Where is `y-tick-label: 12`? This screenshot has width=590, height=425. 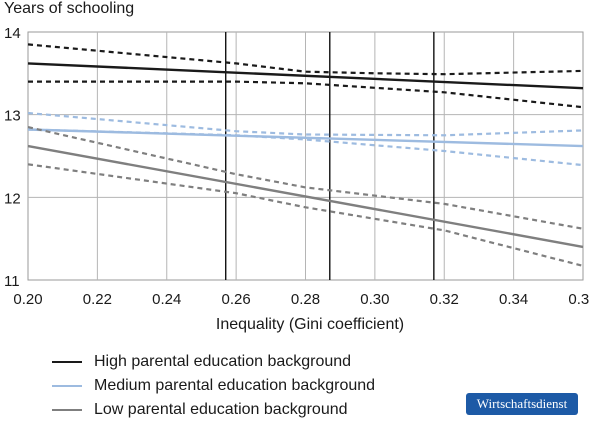
y-tick-label: 12 is located at coordinates (12, 198).